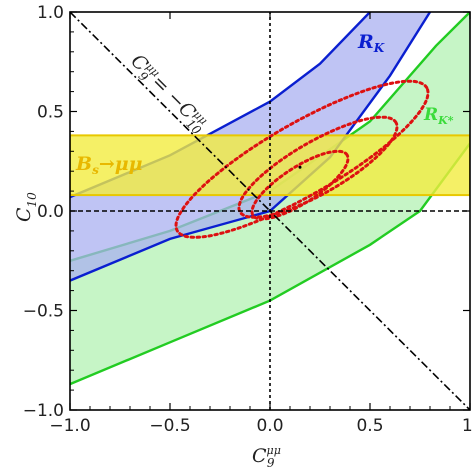 This screenshot has width=474, height=474. Describe the element at coordinates (438, 116) in the screenshot. I see `rkstar-label: RK*` at that location.